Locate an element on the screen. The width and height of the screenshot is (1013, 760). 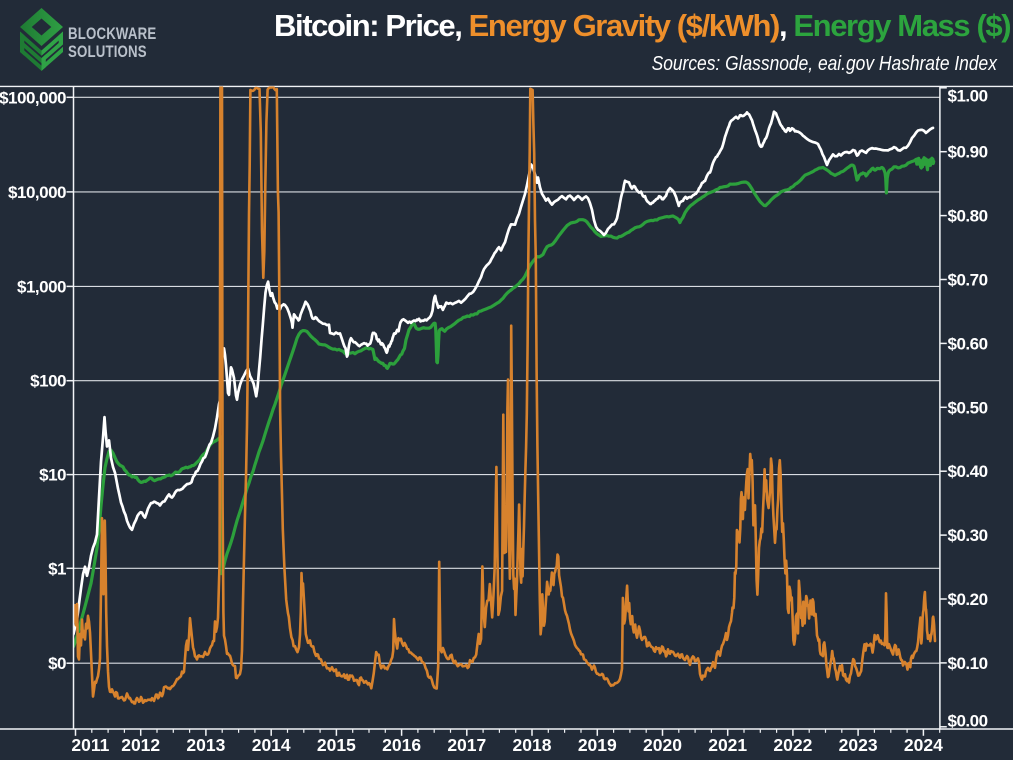
svg-text: $0 is located at coordinates (57, 663).